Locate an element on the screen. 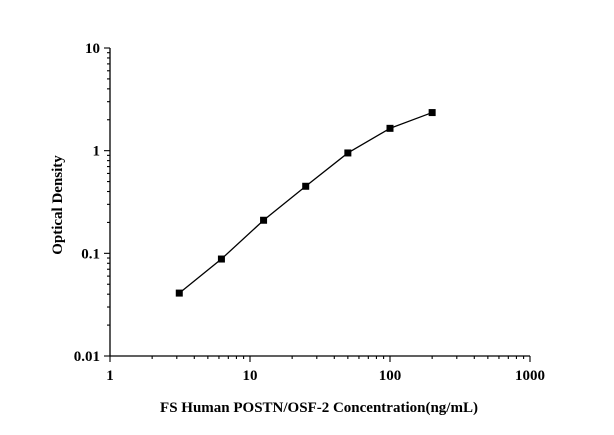 The height and width of the screenshot is (435, 614). y-axis-title: Optical Density is located at coordinates (58, 205).